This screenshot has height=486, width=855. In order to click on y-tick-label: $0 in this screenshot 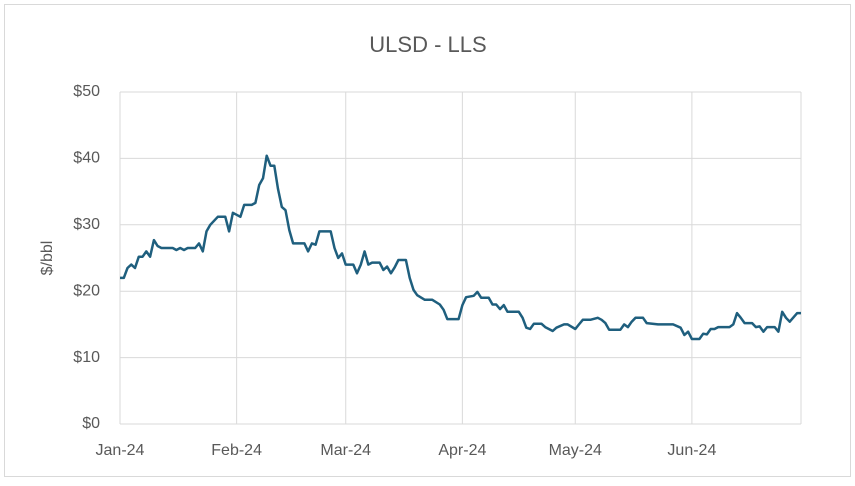, I will do `click(91, 423)`.